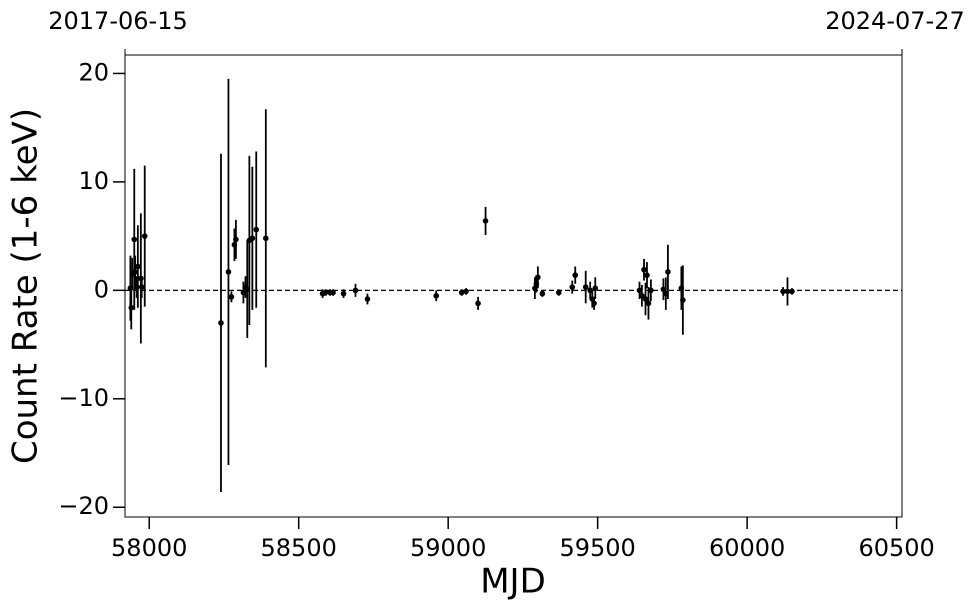 The image size is (980, 613). What do you see at coordinates (26, 286) in the screenshot?
I see `y-axis-label: Count Rate (1-6 keV)` at bounding box center [26, 286].